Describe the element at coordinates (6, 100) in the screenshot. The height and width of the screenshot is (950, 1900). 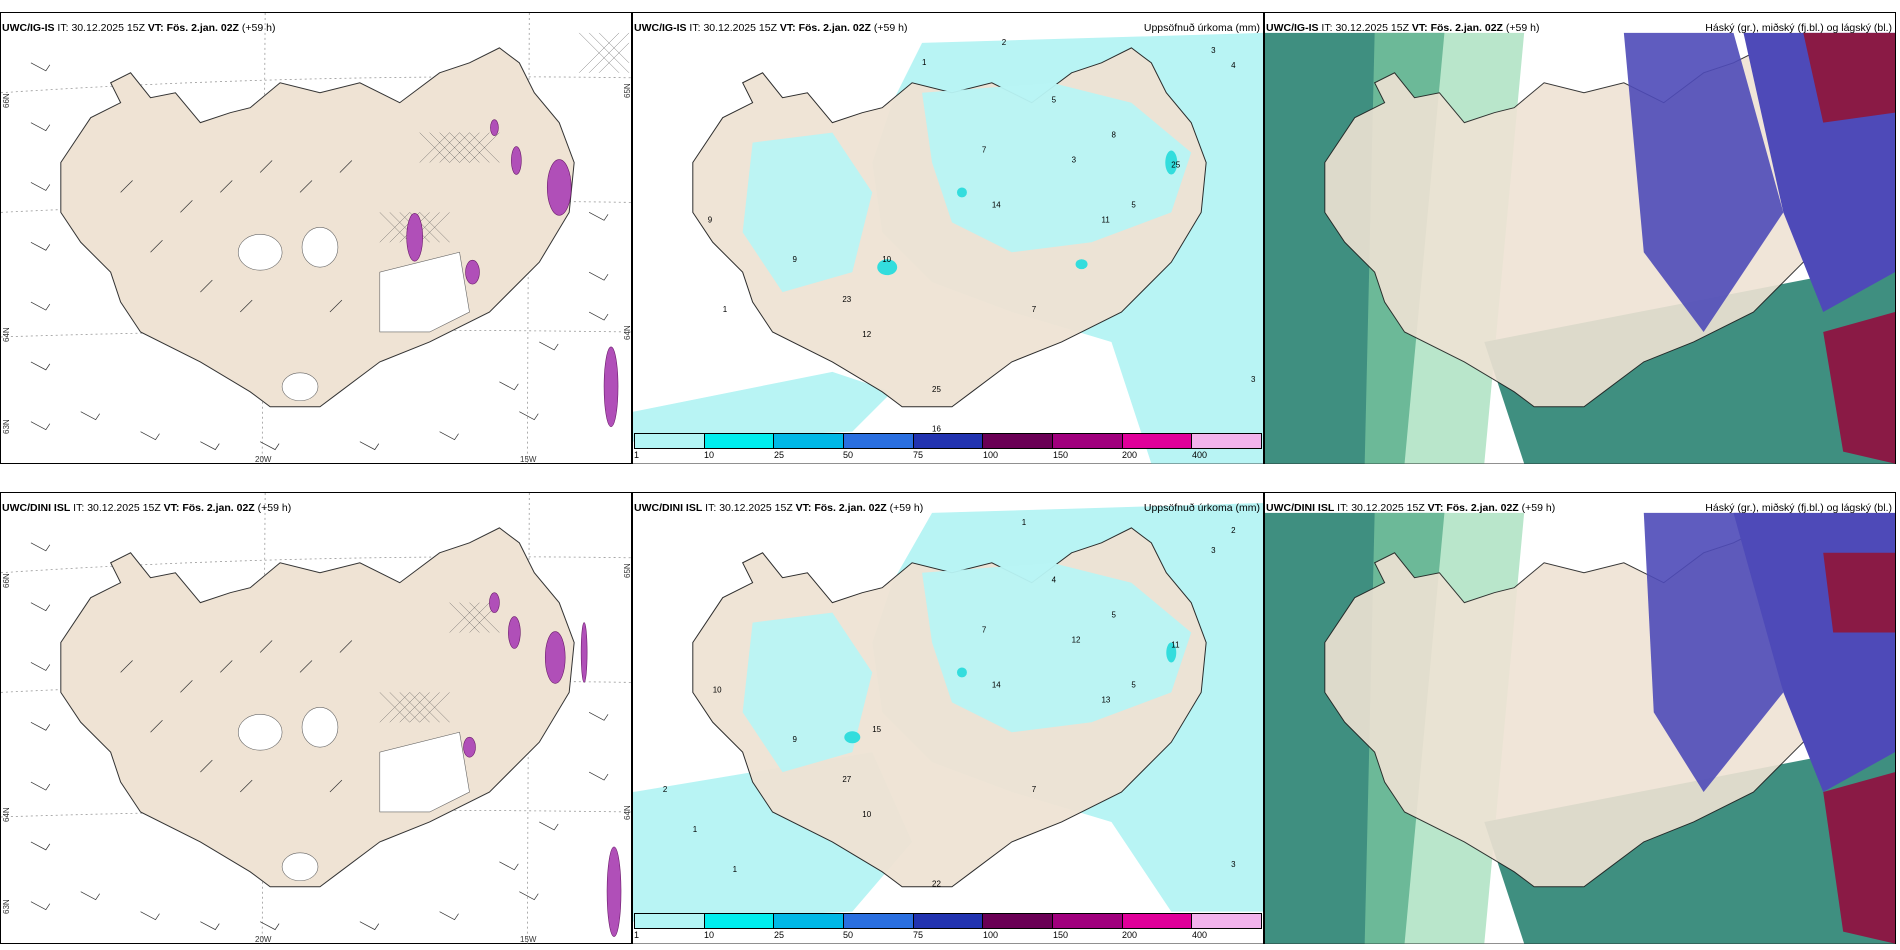
I see `lat-label: 66N` at that location.